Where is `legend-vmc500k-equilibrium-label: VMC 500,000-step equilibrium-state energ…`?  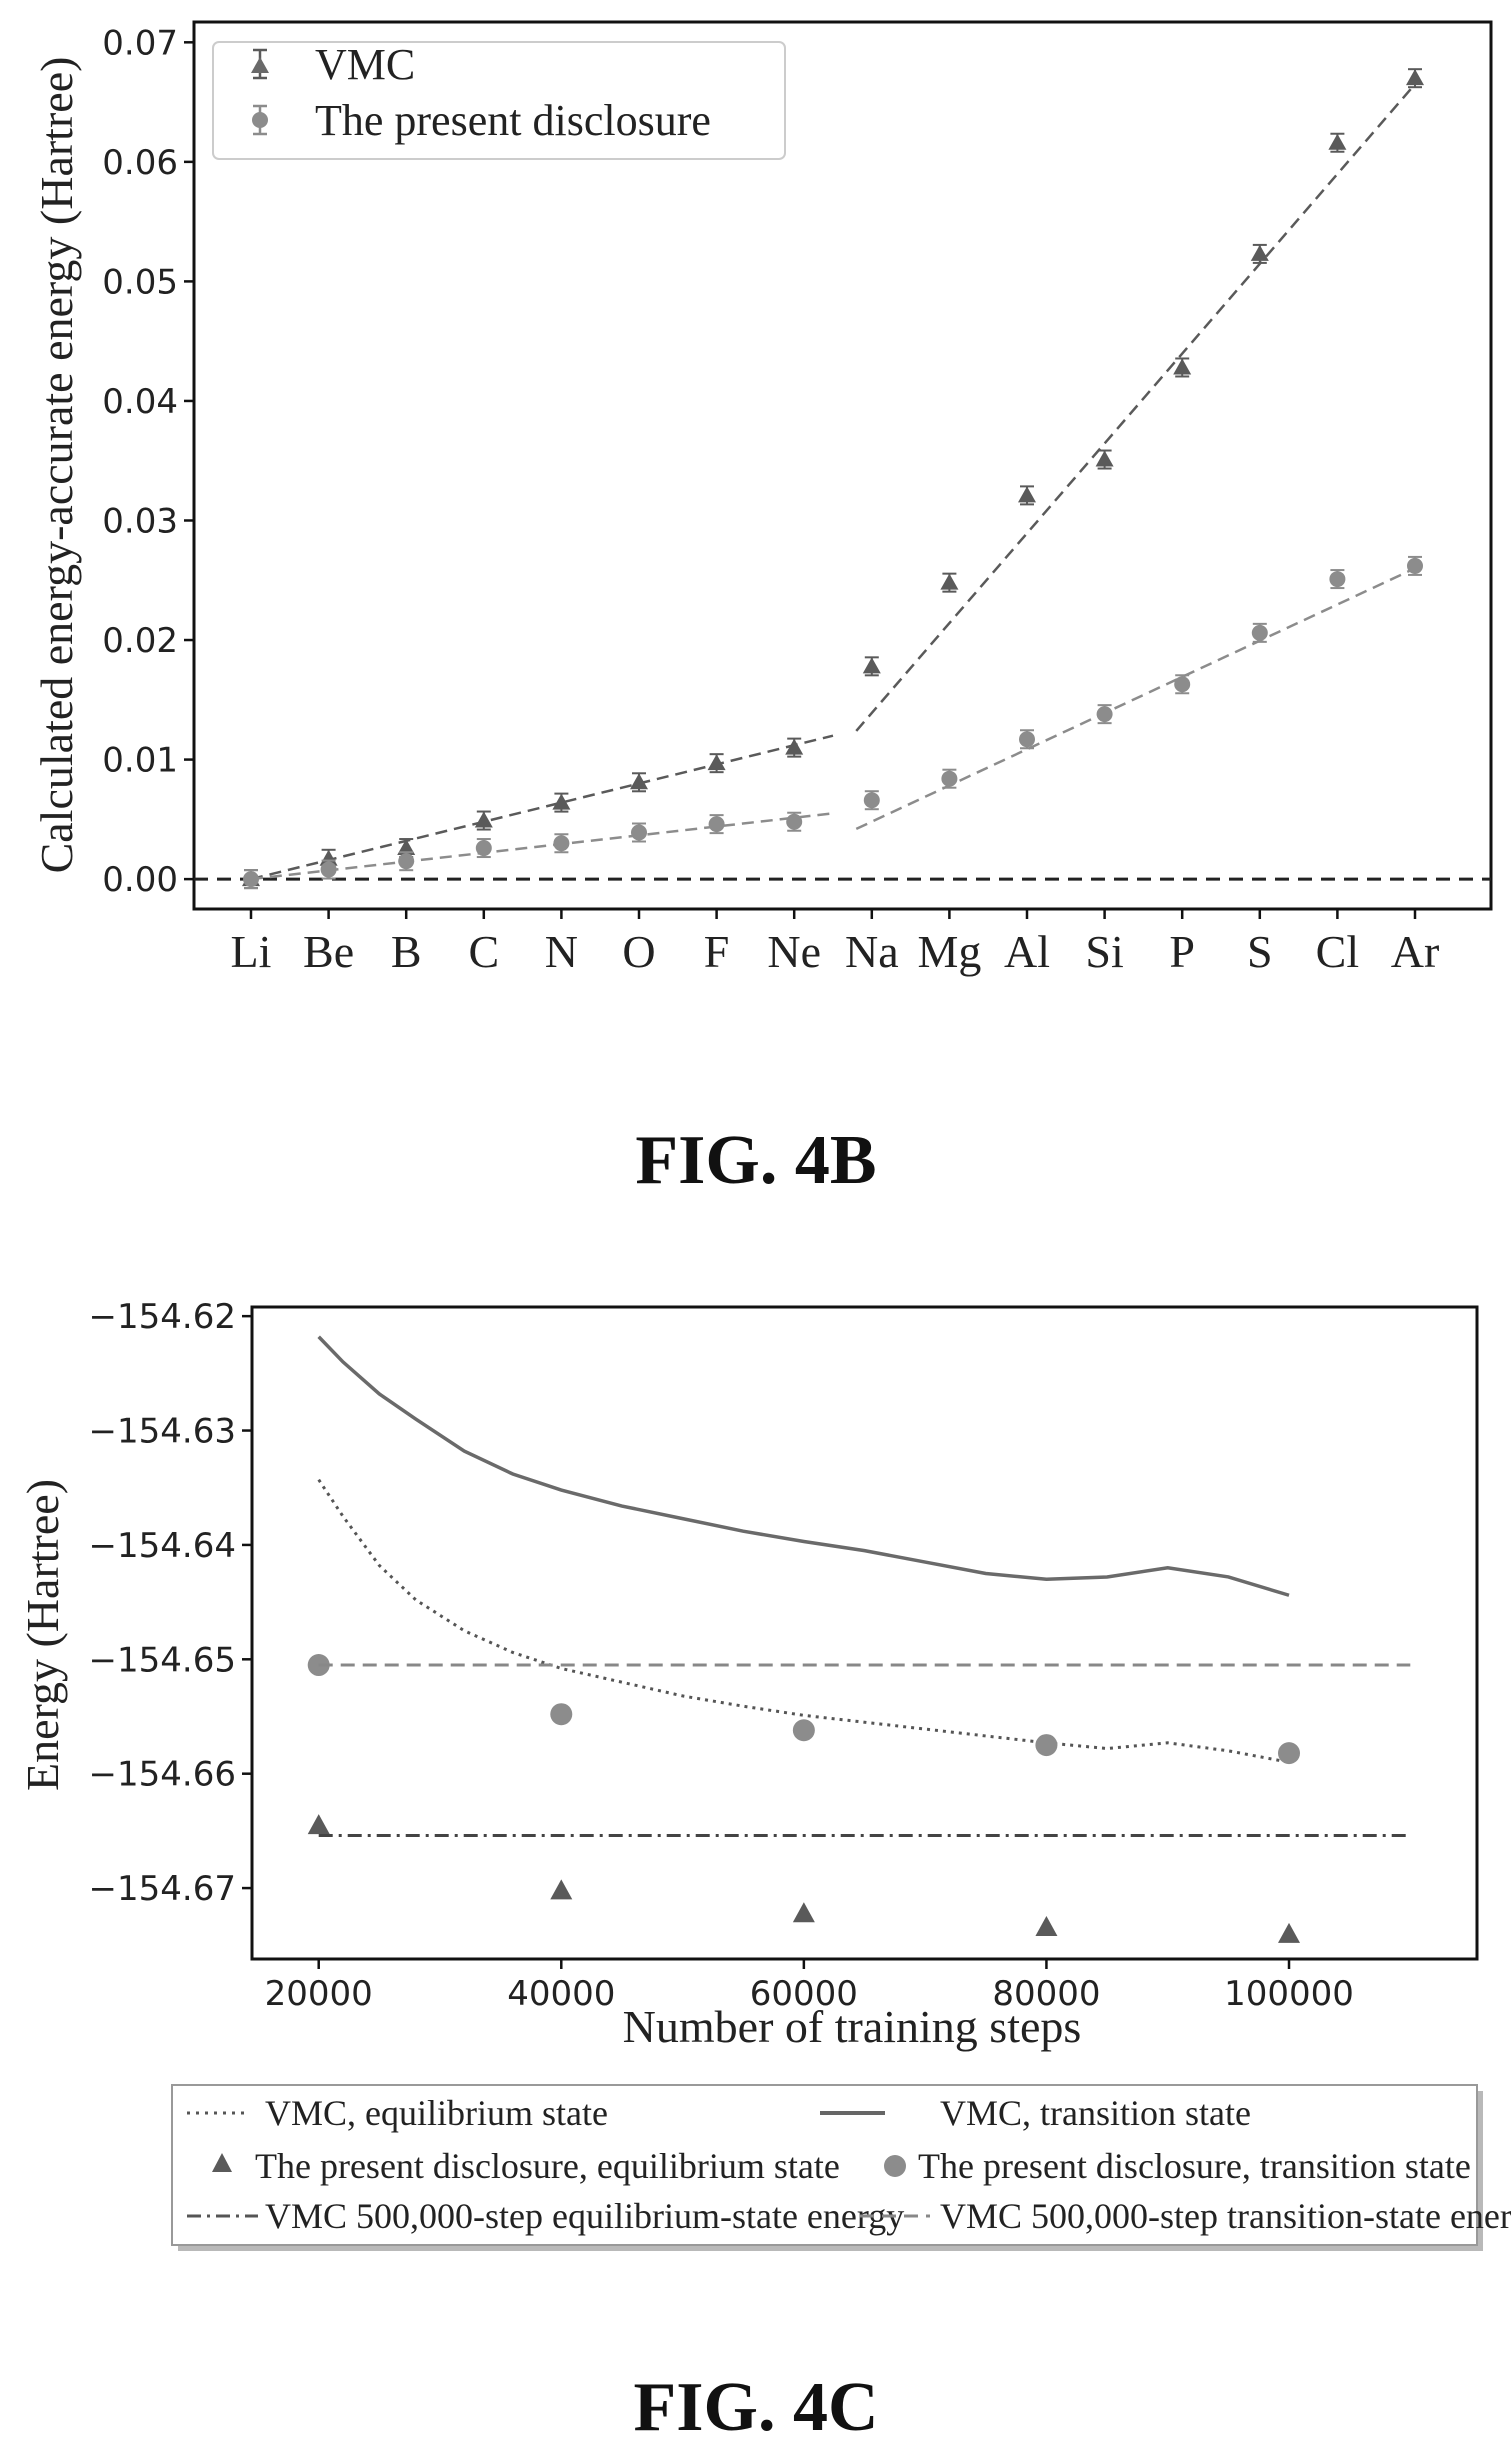
legend-vmc500k-equilibrium-label: VMC 500,000-step equilibrium-state energ… is located at coordinates (584, 2216).